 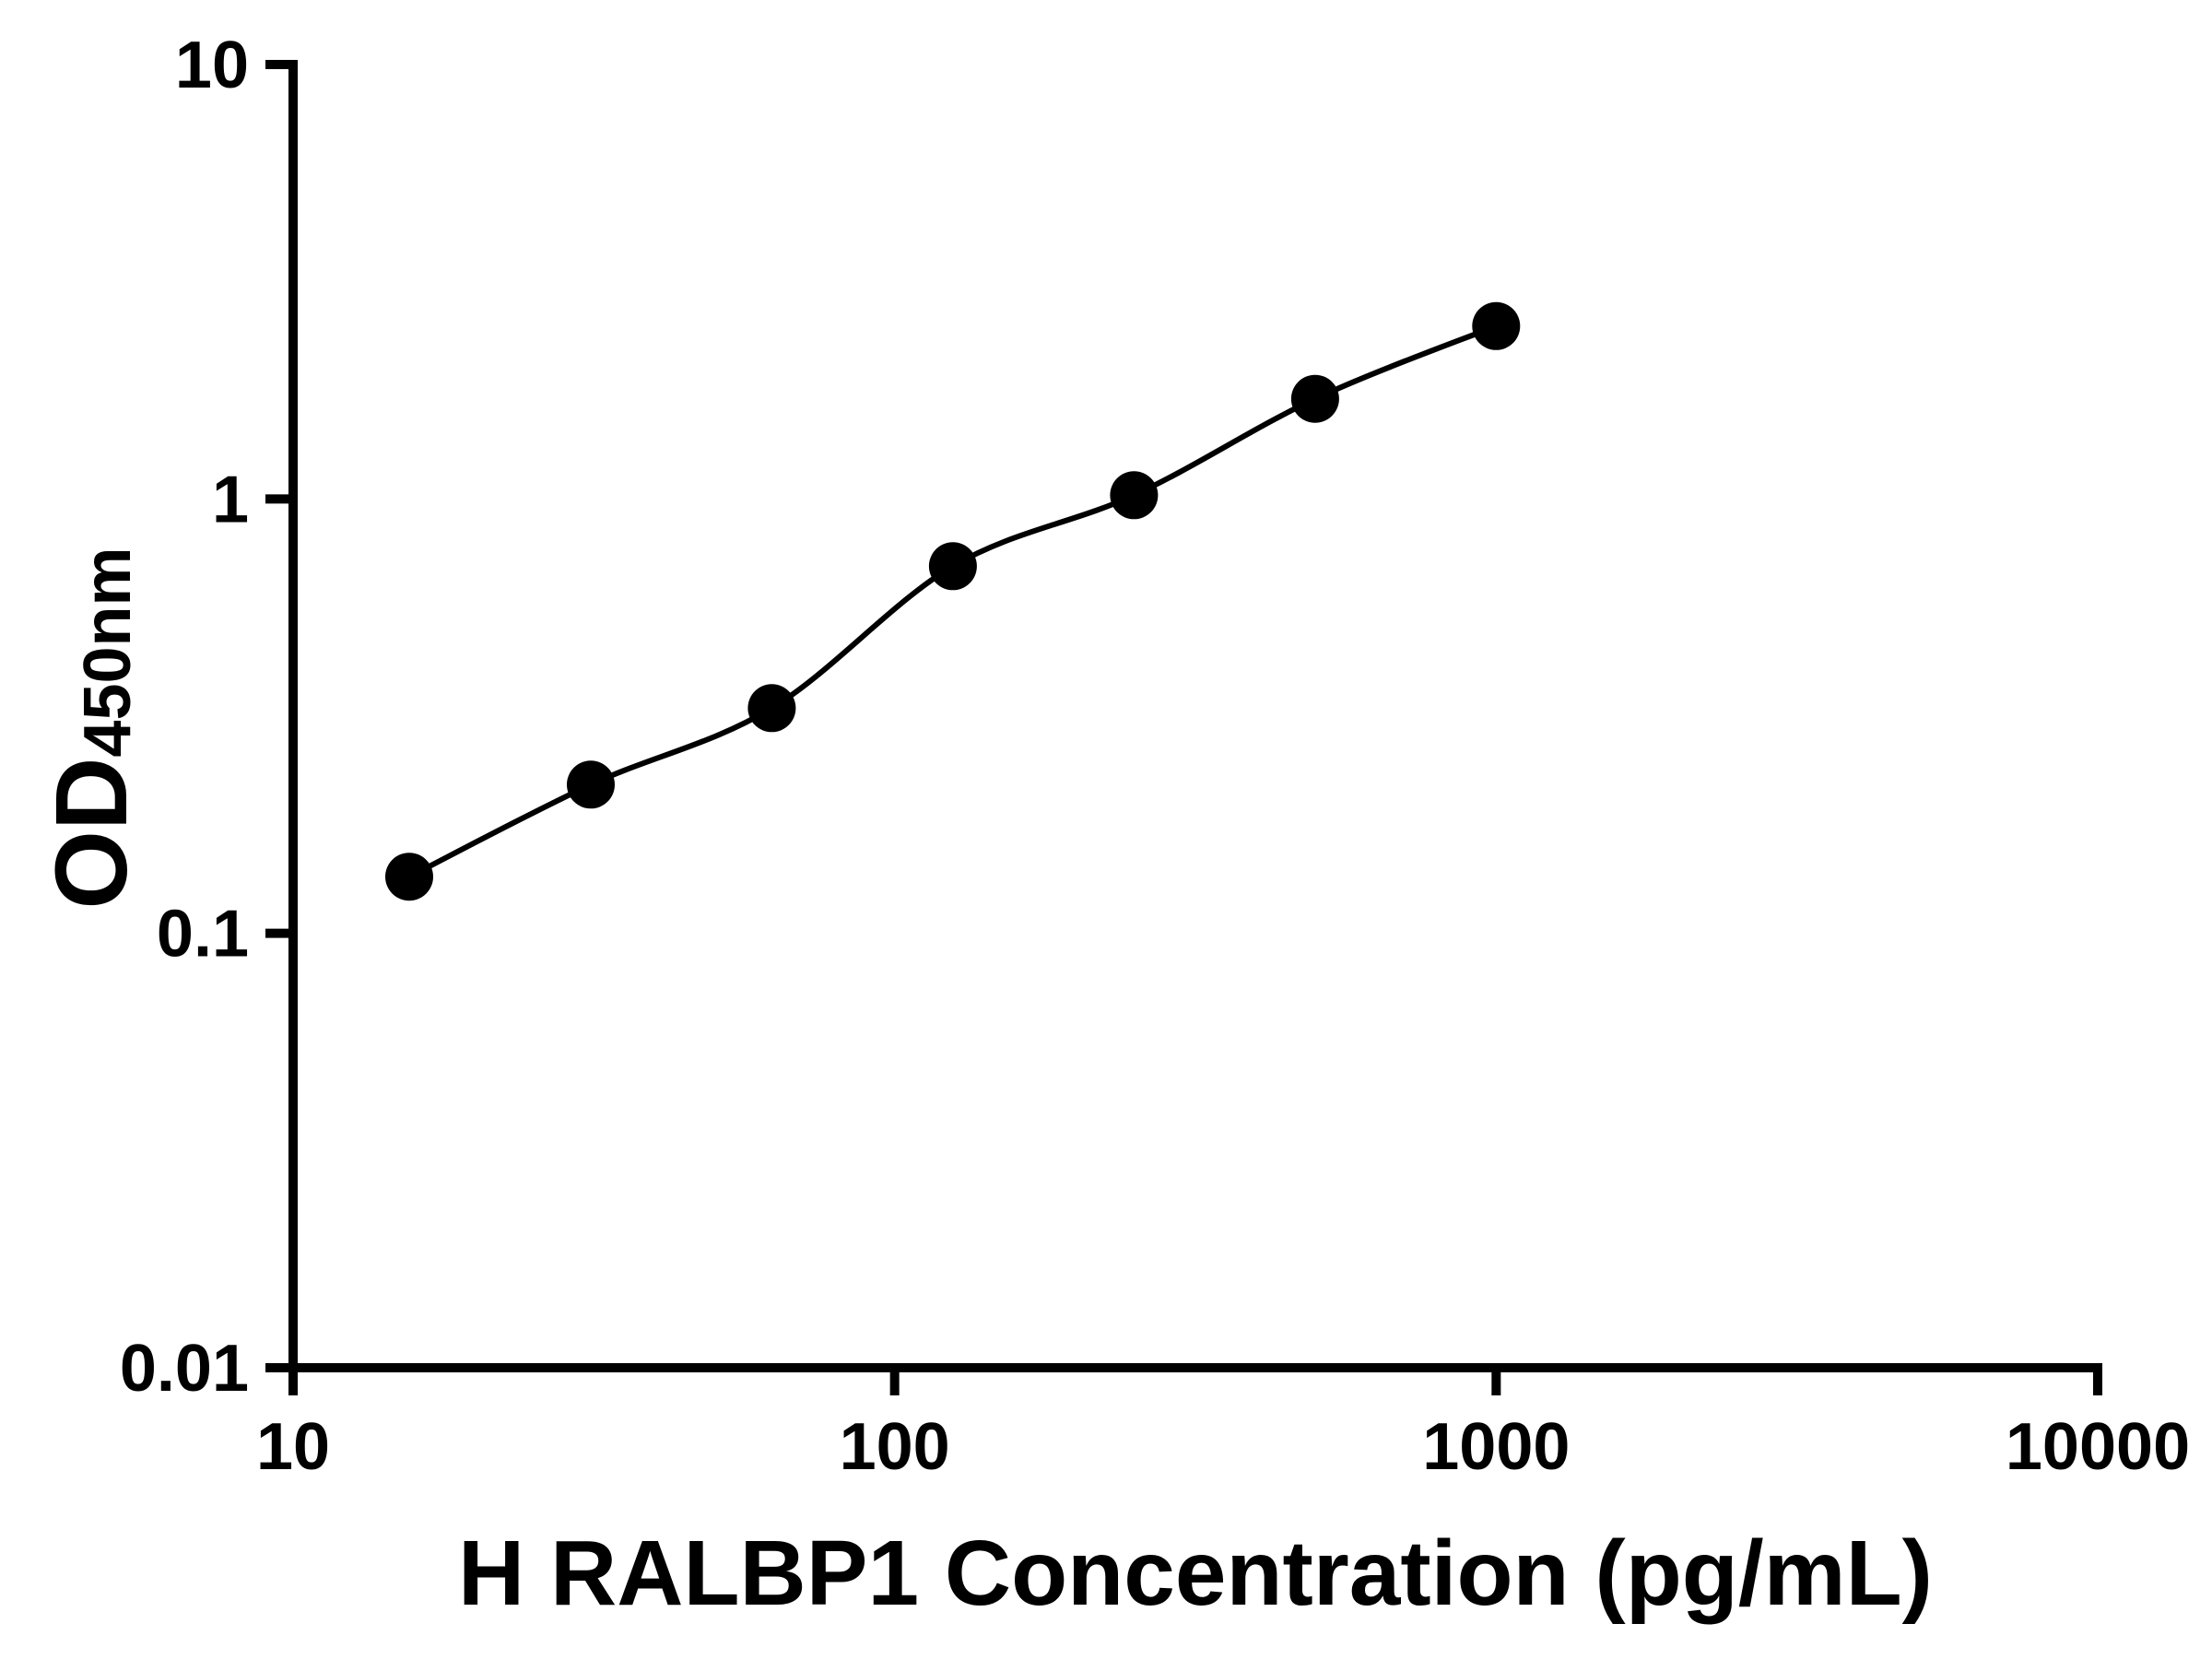 What do you see at coordinates (230, 499) in the screenshot?
I see `y-tick-label: 1` at bounding box center [230, 499].